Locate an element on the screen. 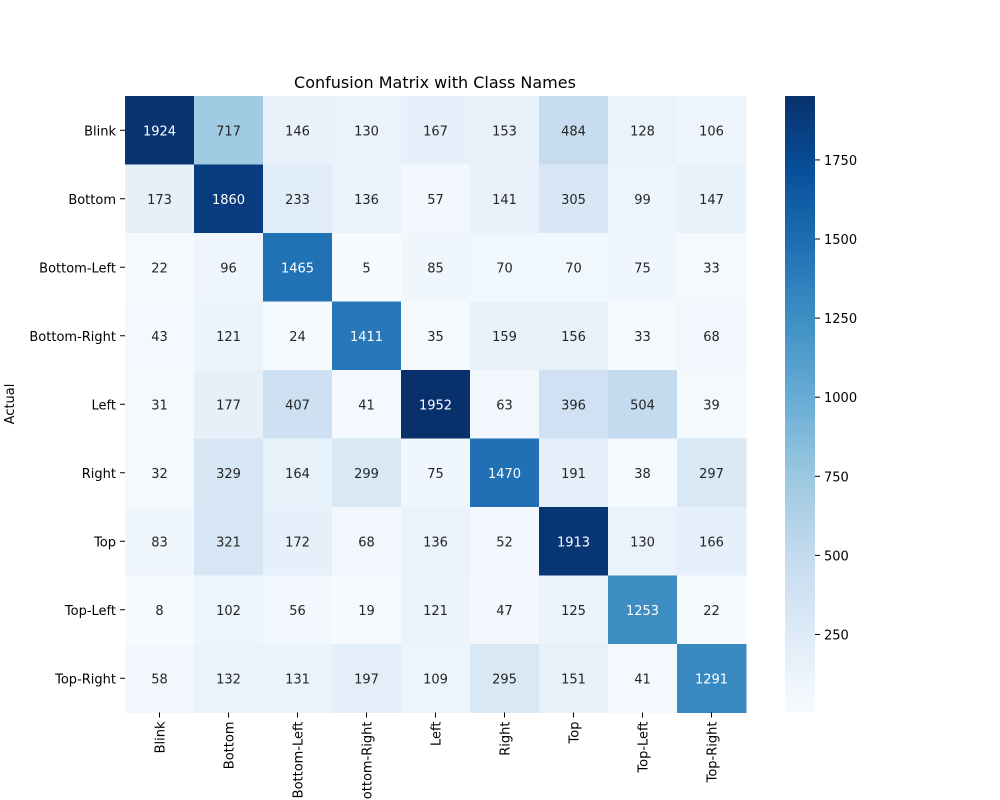  cell-value-label: 164 is located at coordinates (297, 474).